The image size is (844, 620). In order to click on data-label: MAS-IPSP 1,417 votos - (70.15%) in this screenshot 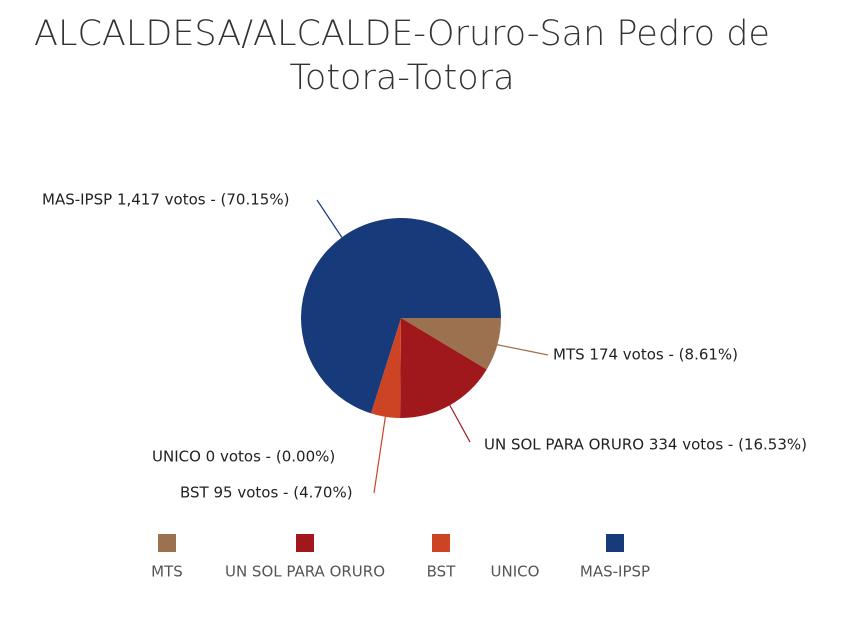, I will do `click(165, 200)`.